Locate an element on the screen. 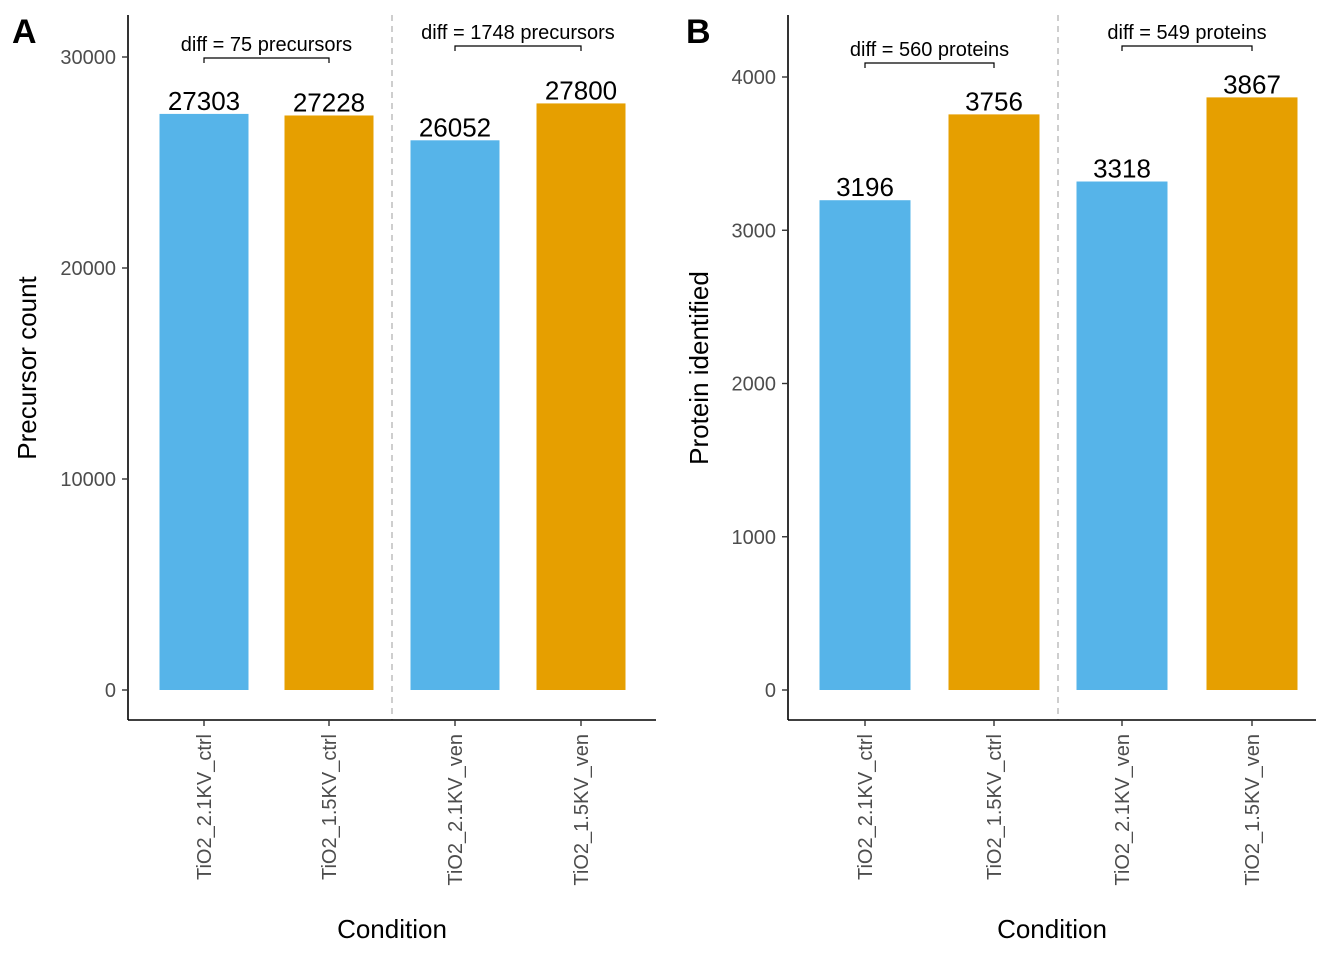 This screenshot has width=1344, height=960. bar-value-label: 3867 is located at coordinates (1252, 84).